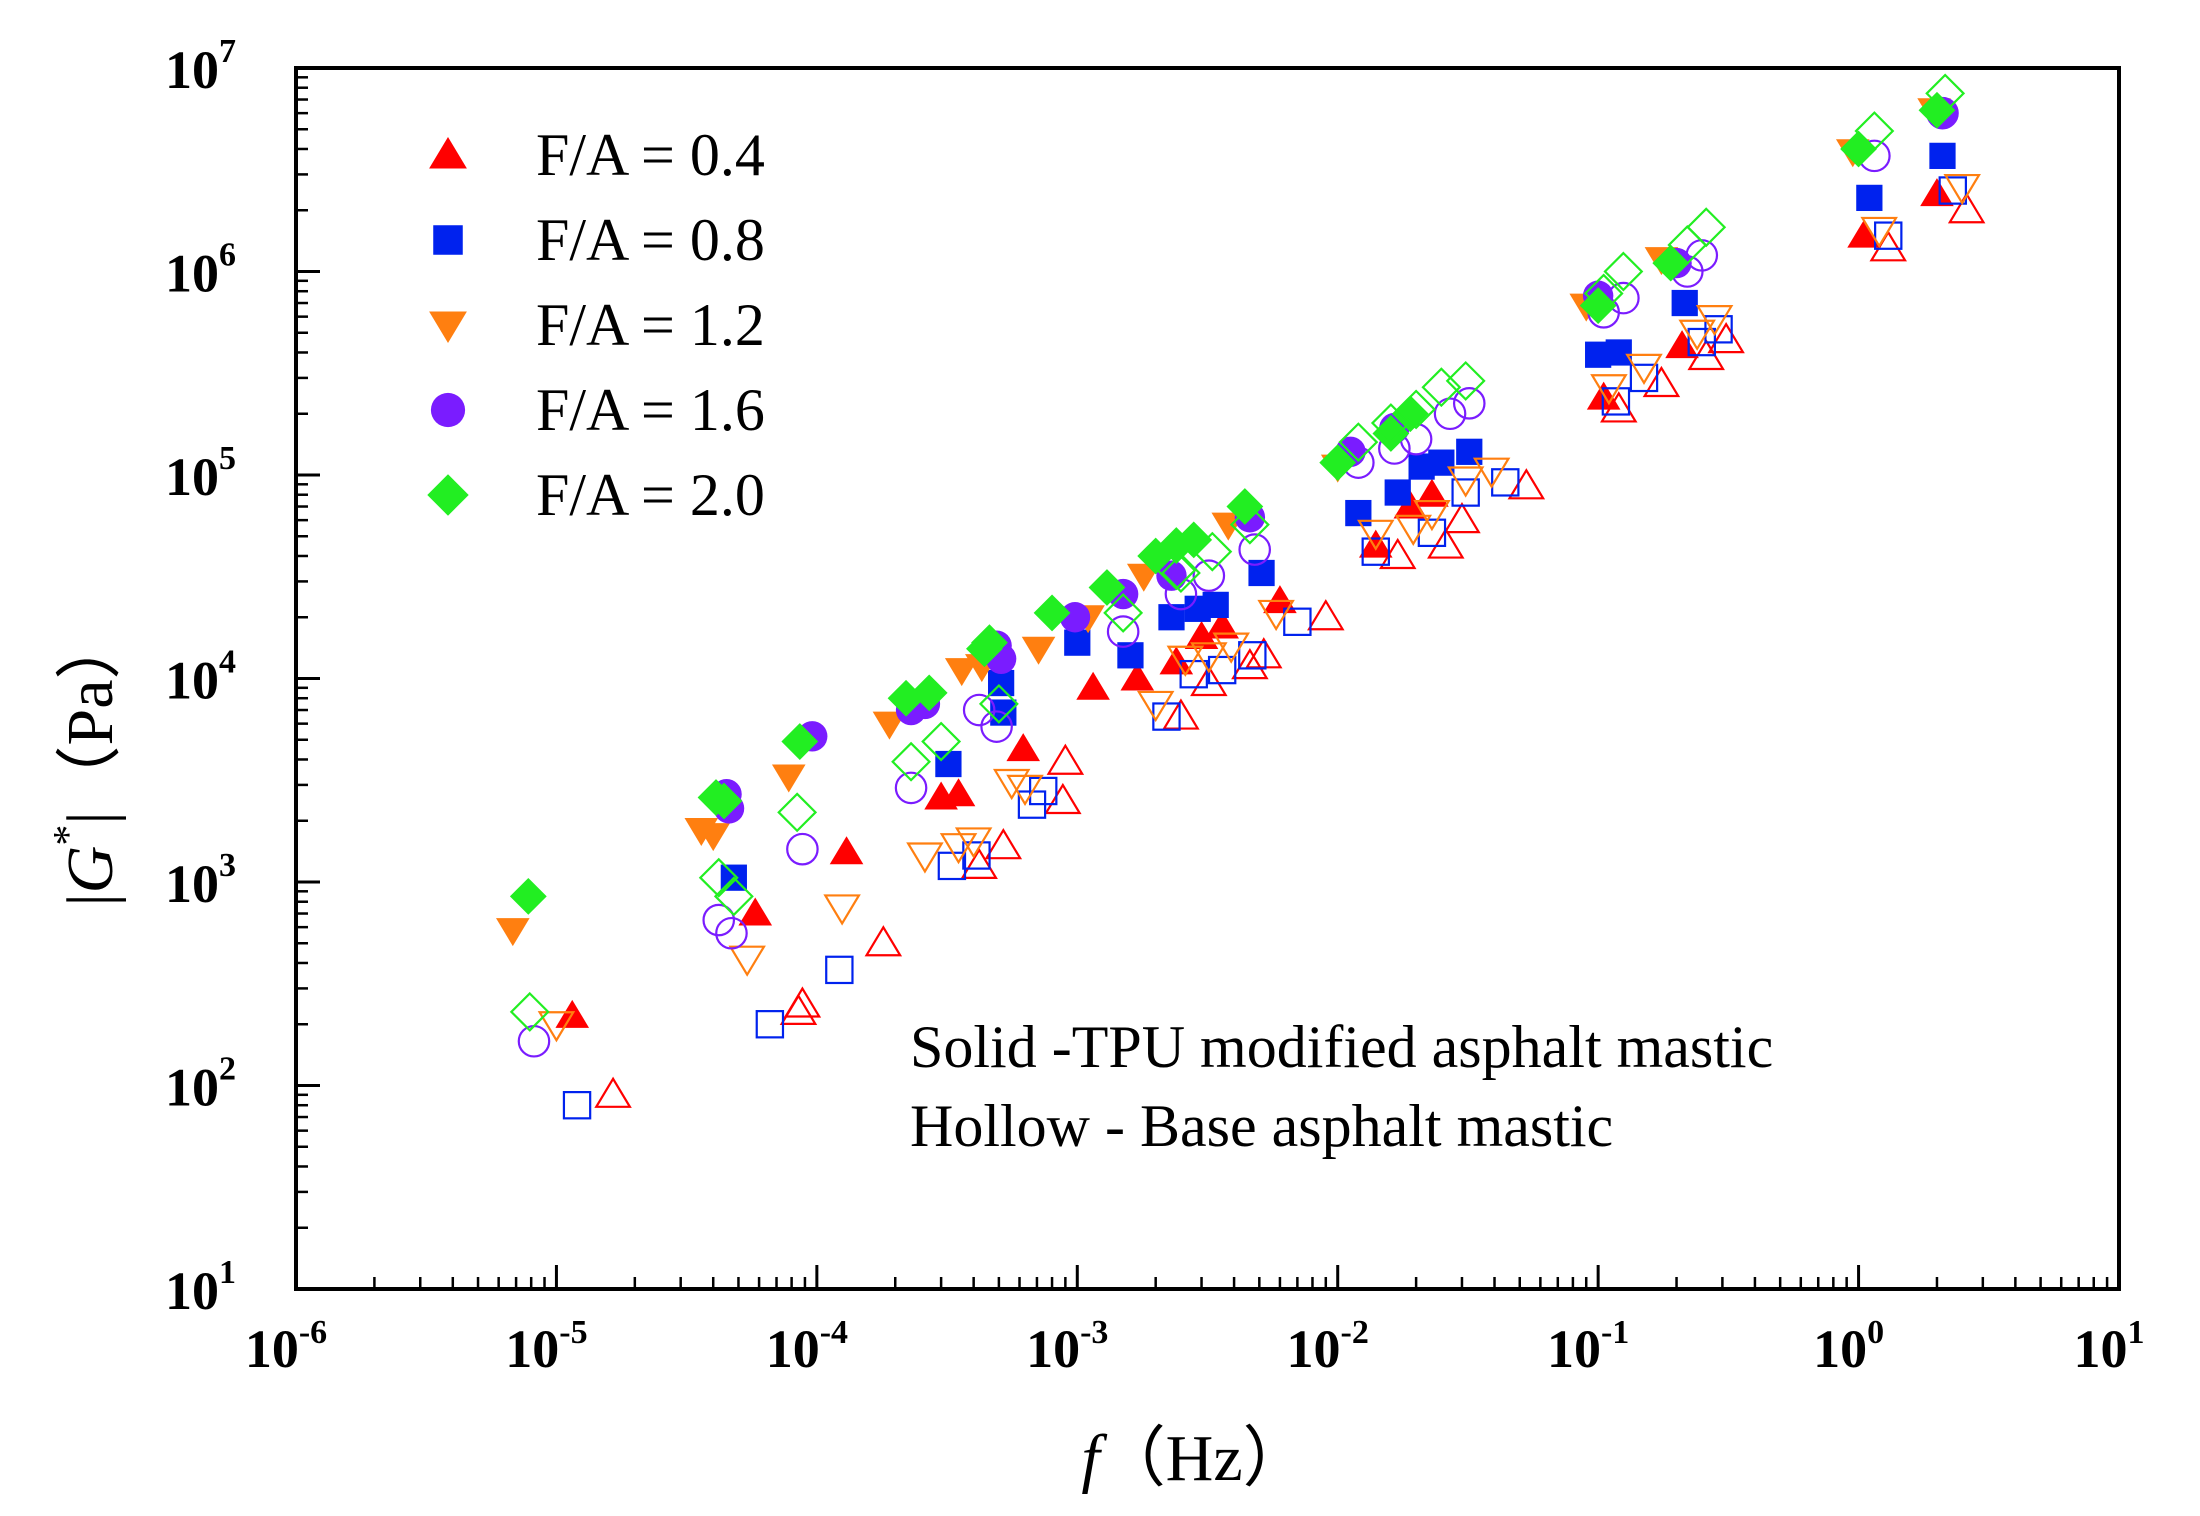  What do you see at coordinates (90, 718) in the screenshot?
I see `y-axis-unit: |（Pa）` at bounding box center [90, 718].